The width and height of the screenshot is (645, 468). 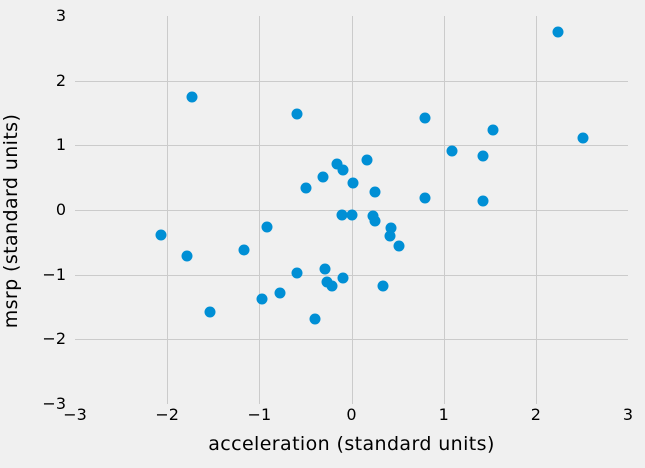 I want to click on y-tick-label: 1, so click(x=60, y=145).